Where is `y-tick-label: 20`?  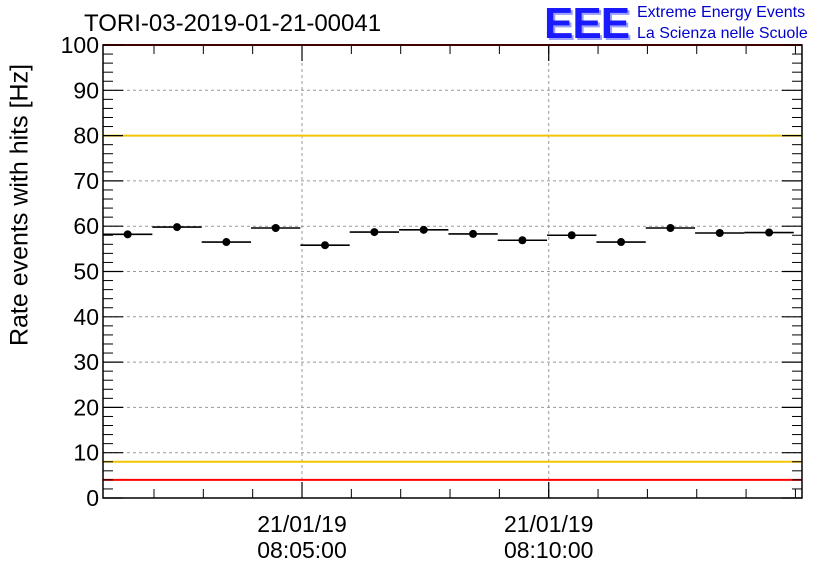 y-tick-label: 20 is located at coordinates (86, 407).